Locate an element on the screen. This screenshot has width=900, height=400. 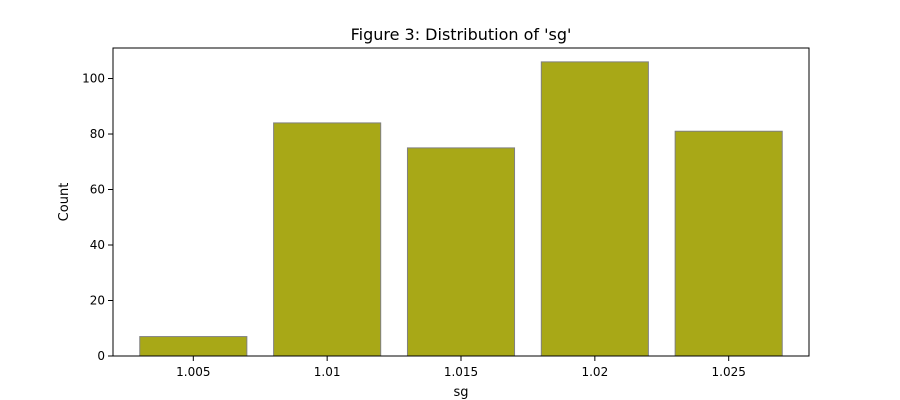
x-axis-label: sg is located at coordinates (460, 392).